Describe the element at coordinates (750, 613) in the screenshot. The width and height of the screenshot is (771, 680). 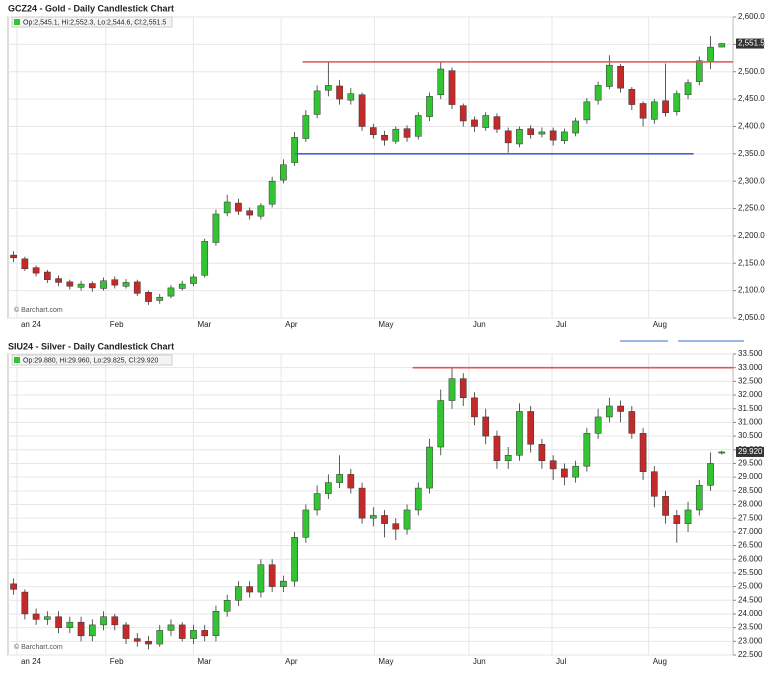
I see `y-tick-label: 24.000` at that location.